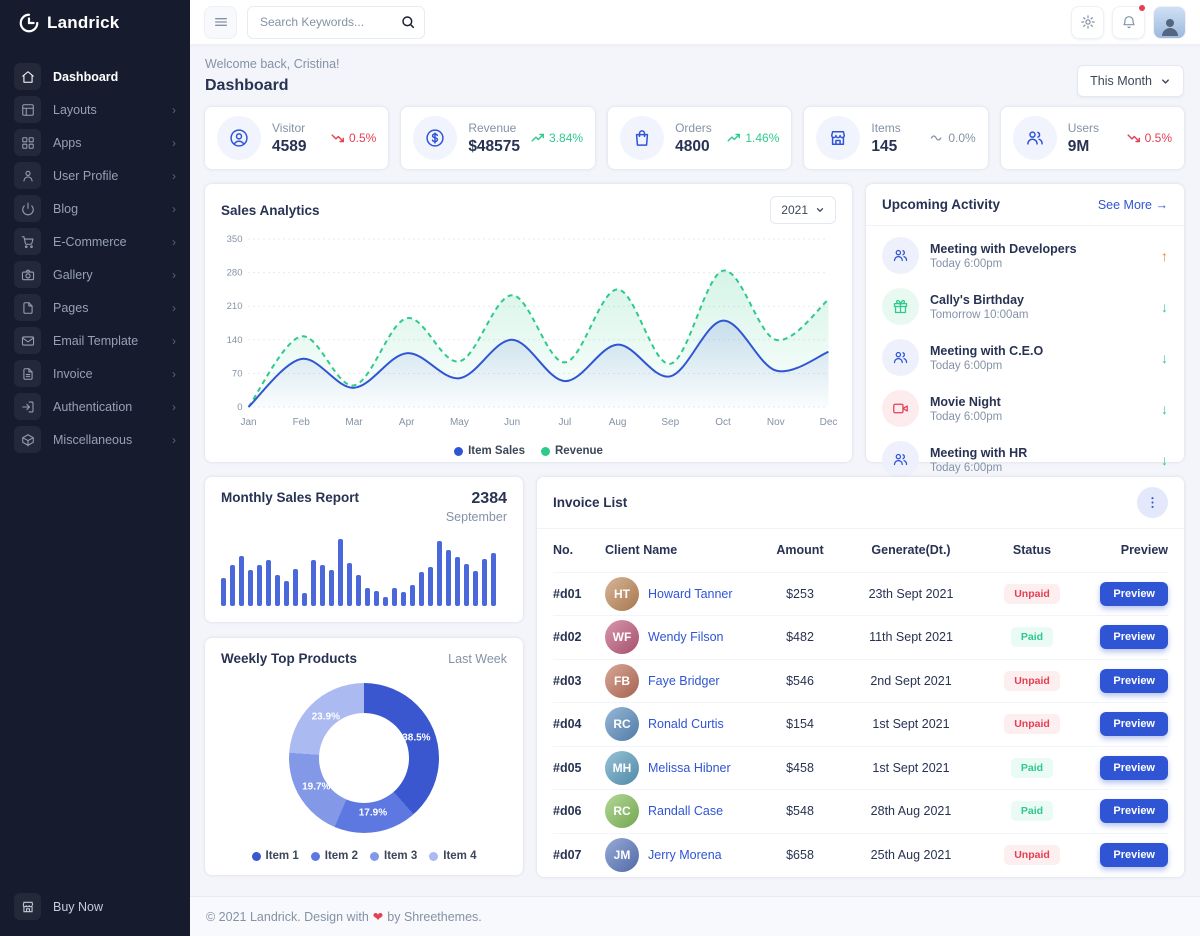  Describe the element at coordinates (408, 22) in the screenshot. I see `search-icon` at that location.